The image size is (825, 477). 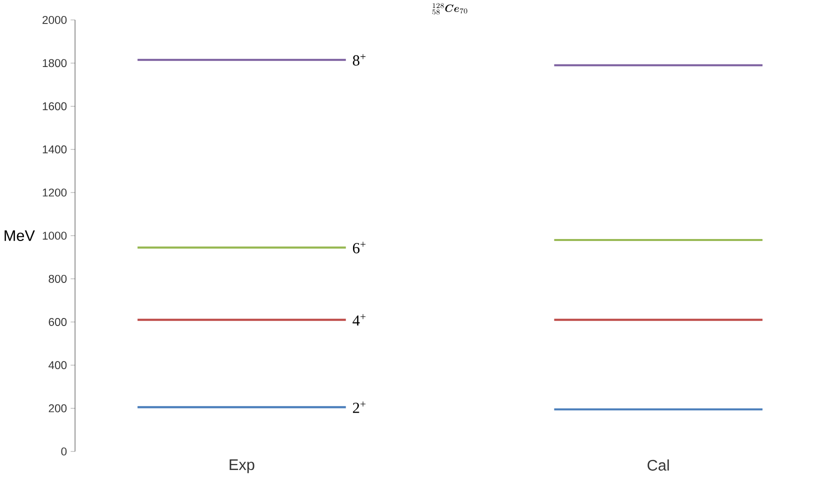 What do you see at coordinates (658, 465) in the screenshot?
I see `x-tick-label: Cal` at bounding box center [658, 465].